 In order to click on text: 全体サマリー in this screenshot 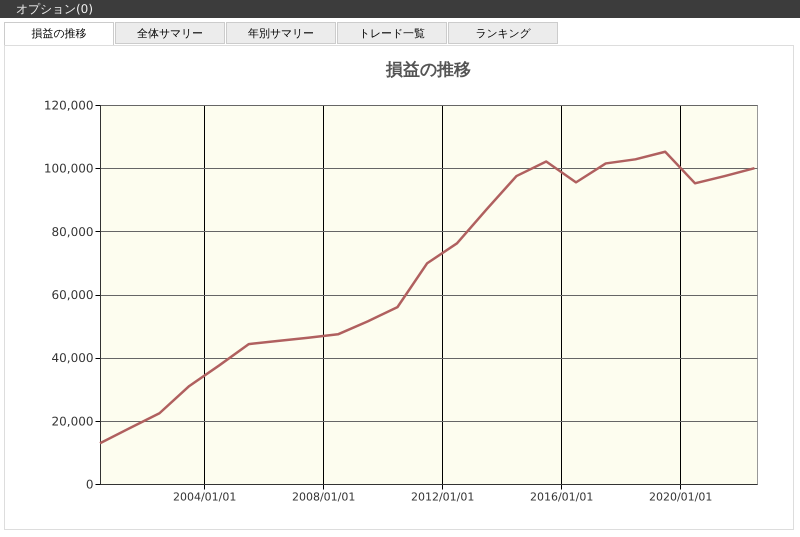, I will do `click(170, 33)`.